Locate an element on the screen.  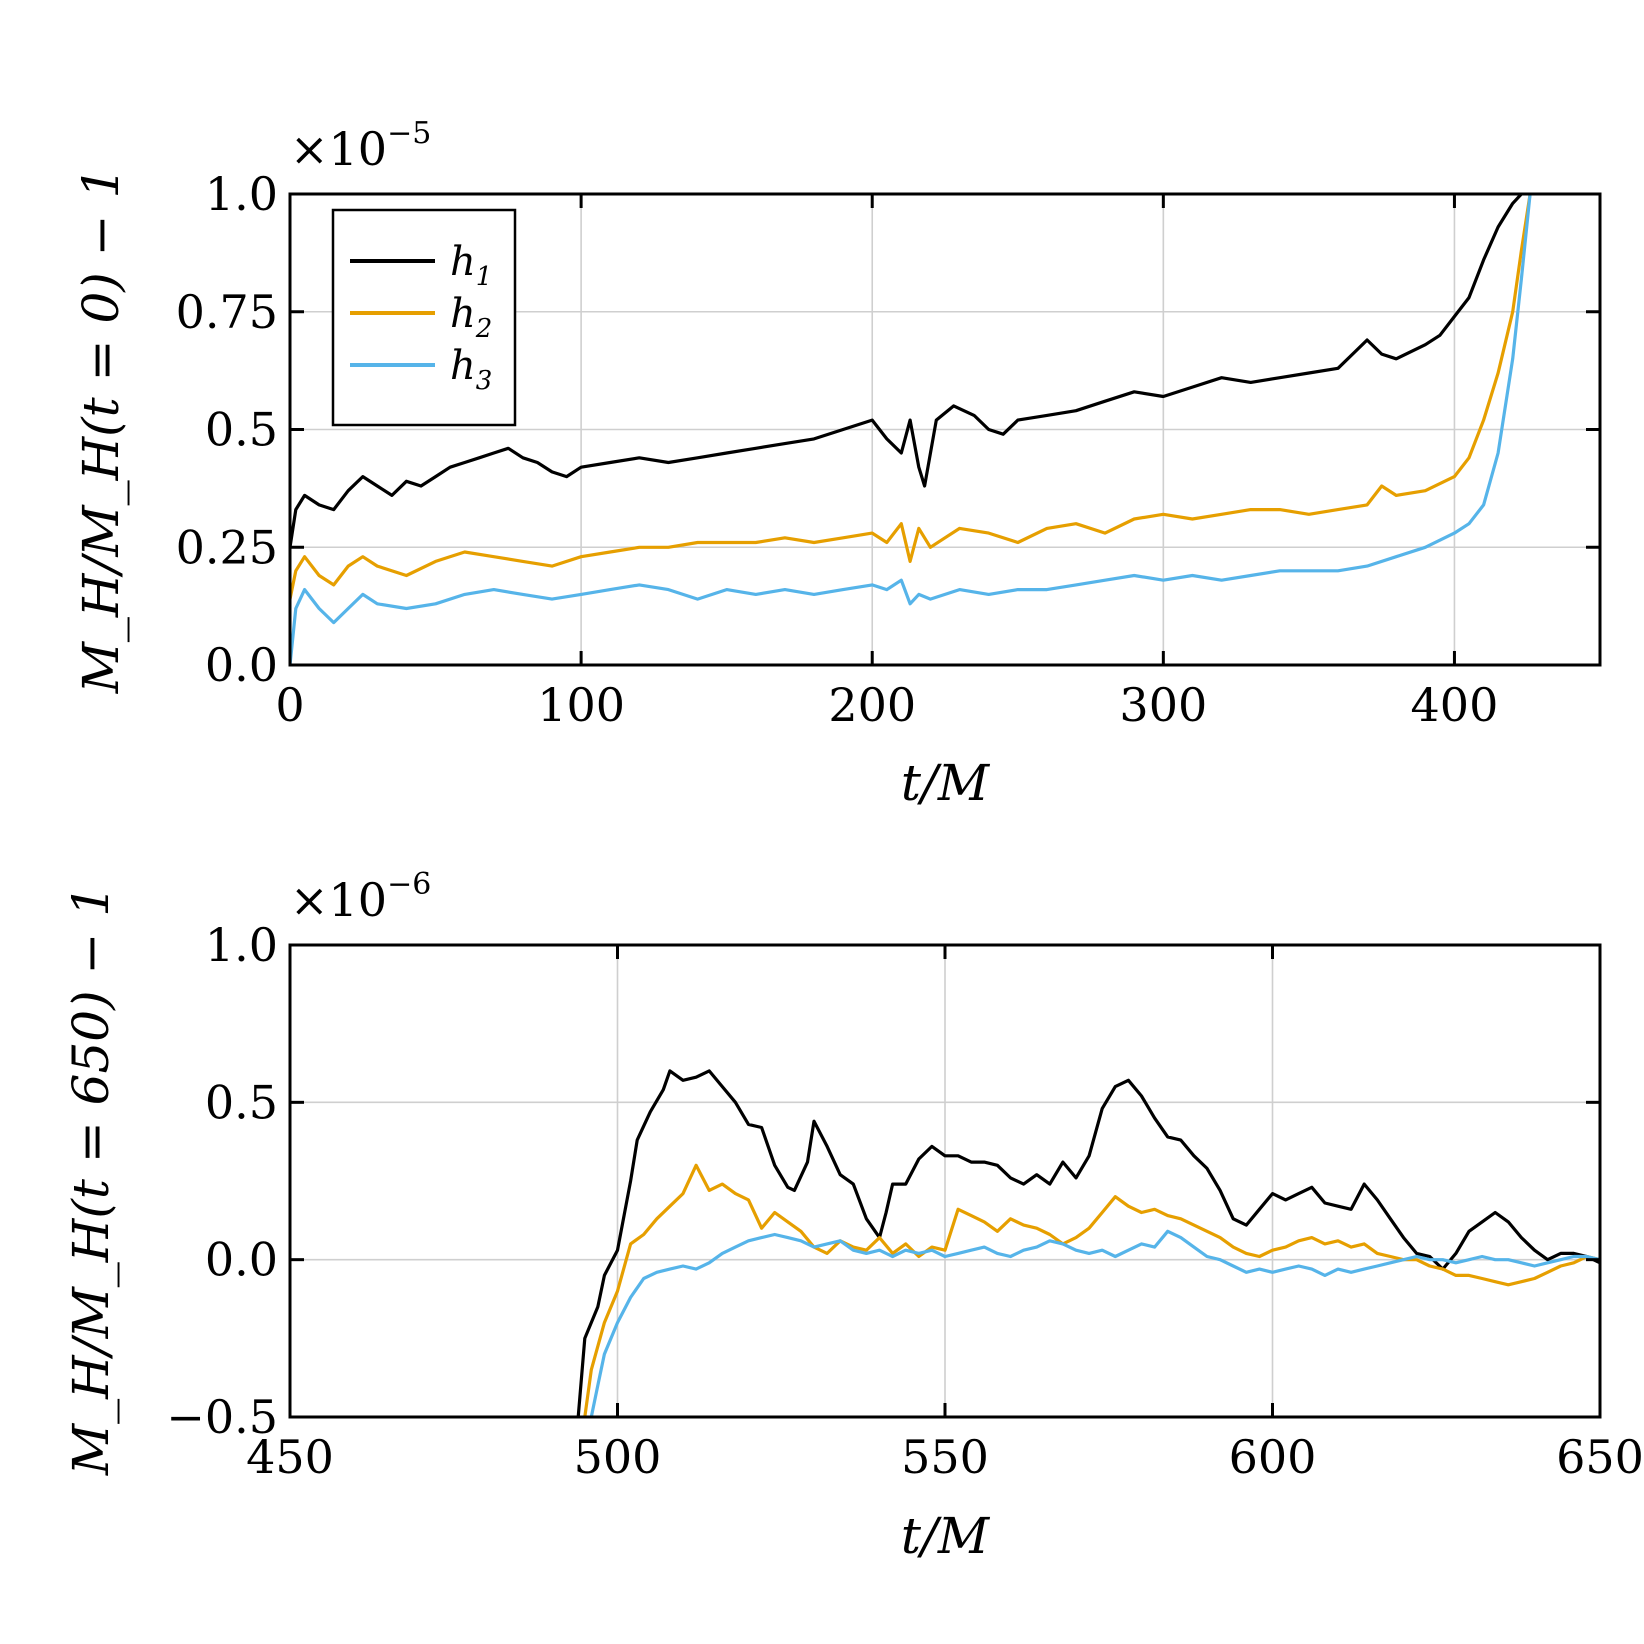
x-axis-label-bottom: t/M is located at coordinates (946, 1536).